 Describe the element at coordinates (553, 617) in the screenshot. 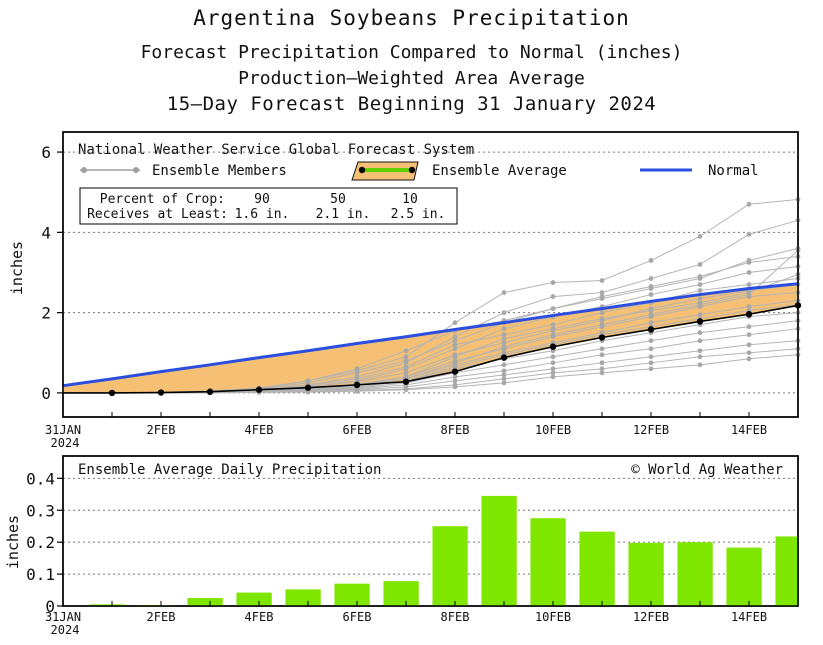

I see `bottom-x-tick-label: 10FEB` at that location.